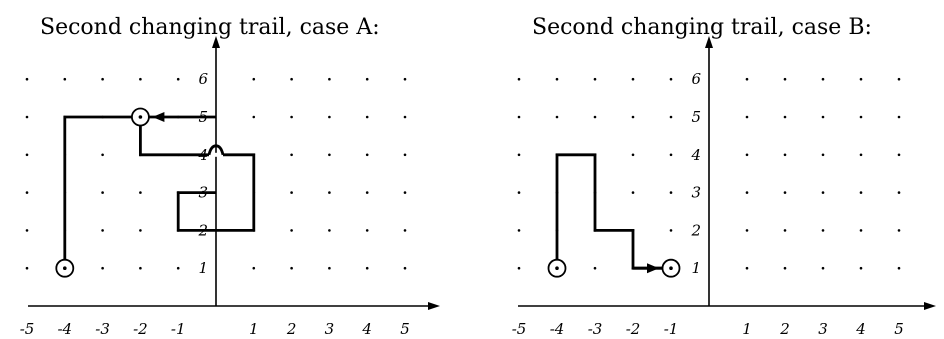  What do you see at coordinates (203, 79) in the screenshot?
I see `y-tick-label: 6` at bounding box center [203, 79].